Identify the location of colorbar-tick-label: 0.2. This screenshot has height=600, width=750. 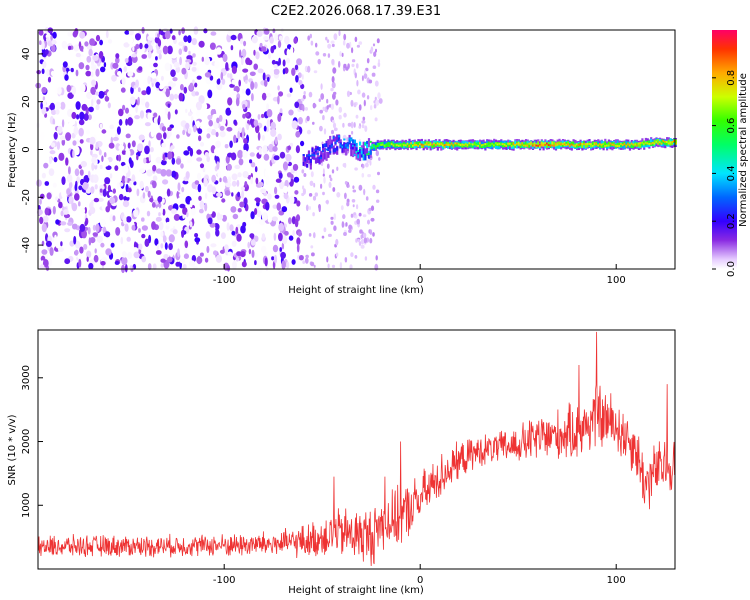
(731, 221).